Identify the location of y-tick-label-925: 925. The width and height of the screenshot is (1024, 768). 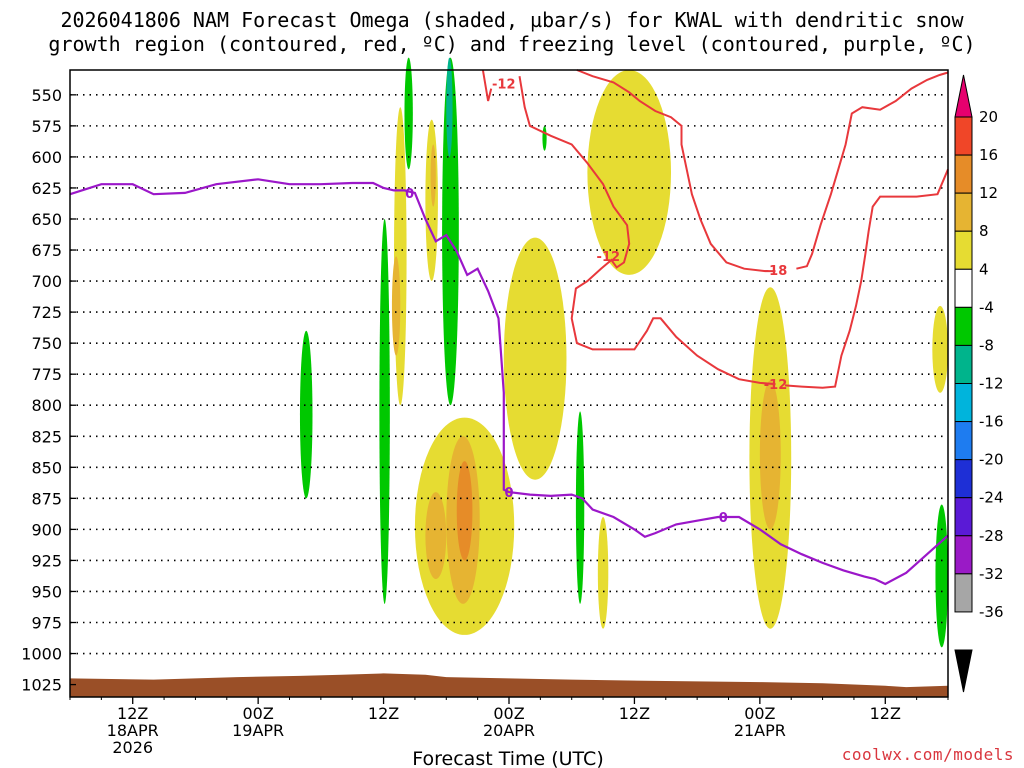
(46, 560).